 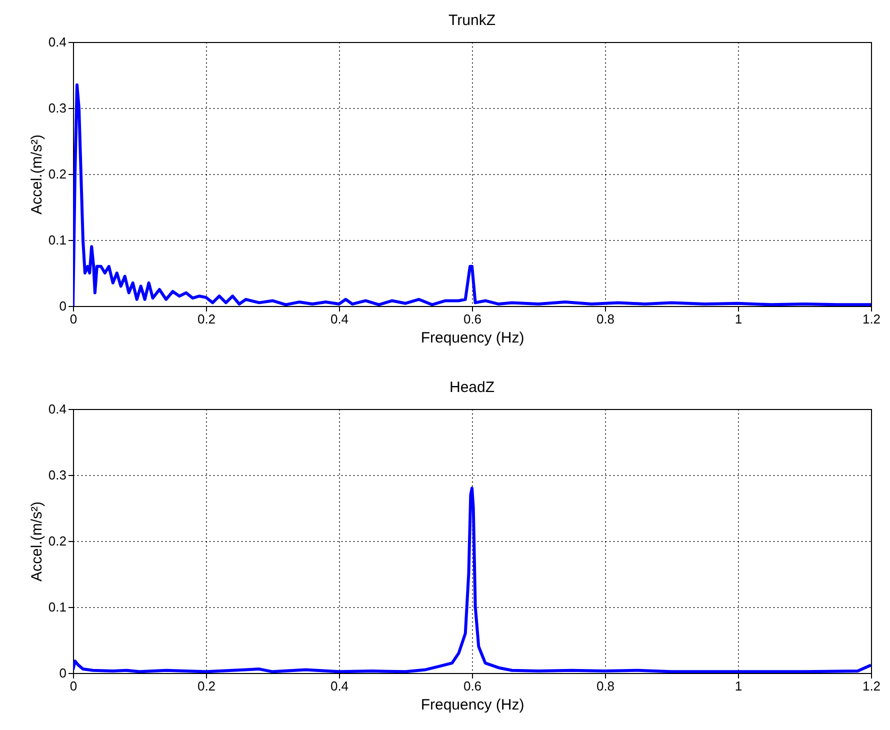 I want to click on chart-title: TrunkZ, so click(x=472, y=20).